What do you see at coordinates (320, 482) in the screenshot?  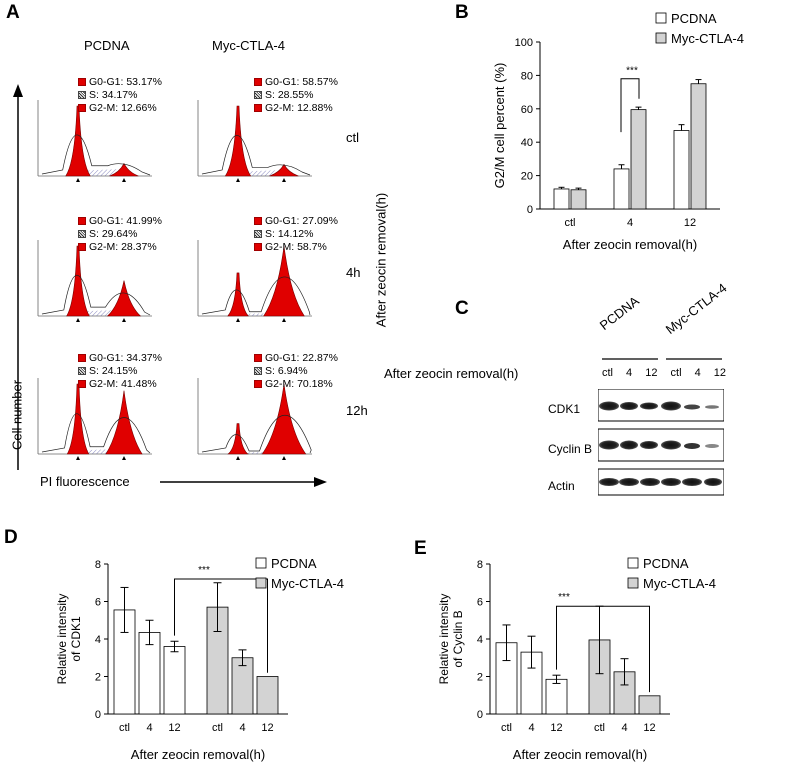 I see `x-arrow-head` at bounding box center [320, 482].